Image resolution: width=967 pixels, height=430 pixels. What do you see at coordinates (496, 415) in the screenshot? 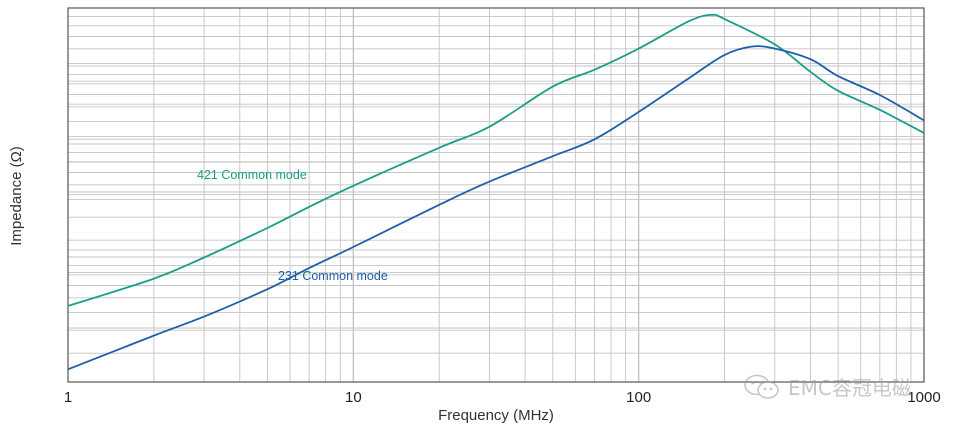
I see `x-axis-label: Frequency (MHz)` at bounding box center [496, 415].